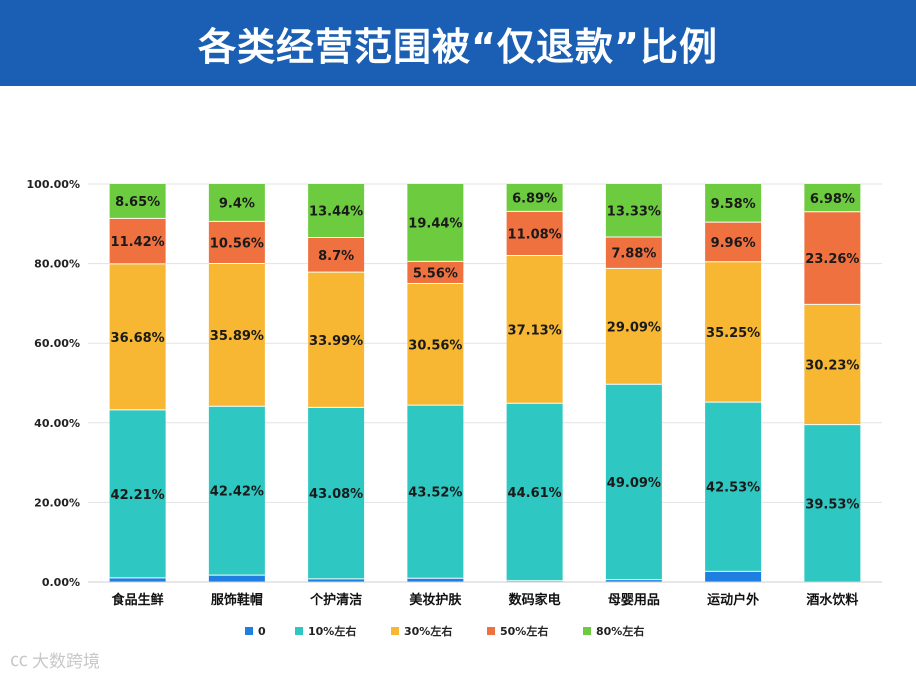 The image size is (916, 674). I want to click on chart-title: 各类经营范围被“仅退款”比例, so click(458, 46).